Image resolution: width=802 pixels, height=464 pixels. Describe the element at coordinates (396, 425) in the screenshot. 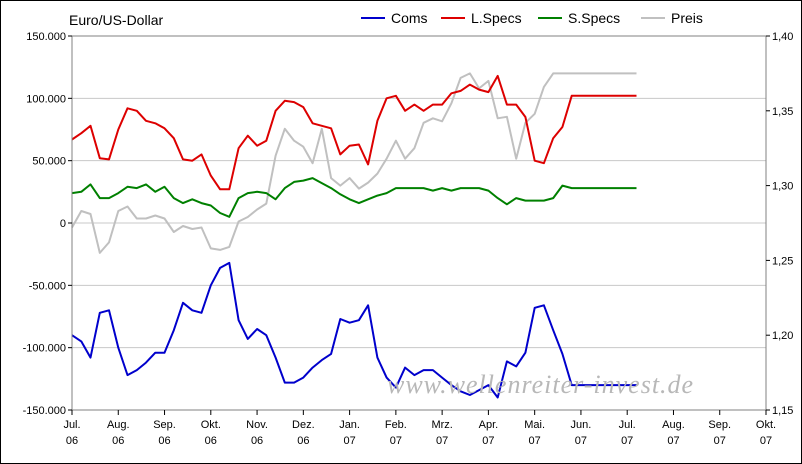

I see `x-tick-label-month: Feb.` at that location.